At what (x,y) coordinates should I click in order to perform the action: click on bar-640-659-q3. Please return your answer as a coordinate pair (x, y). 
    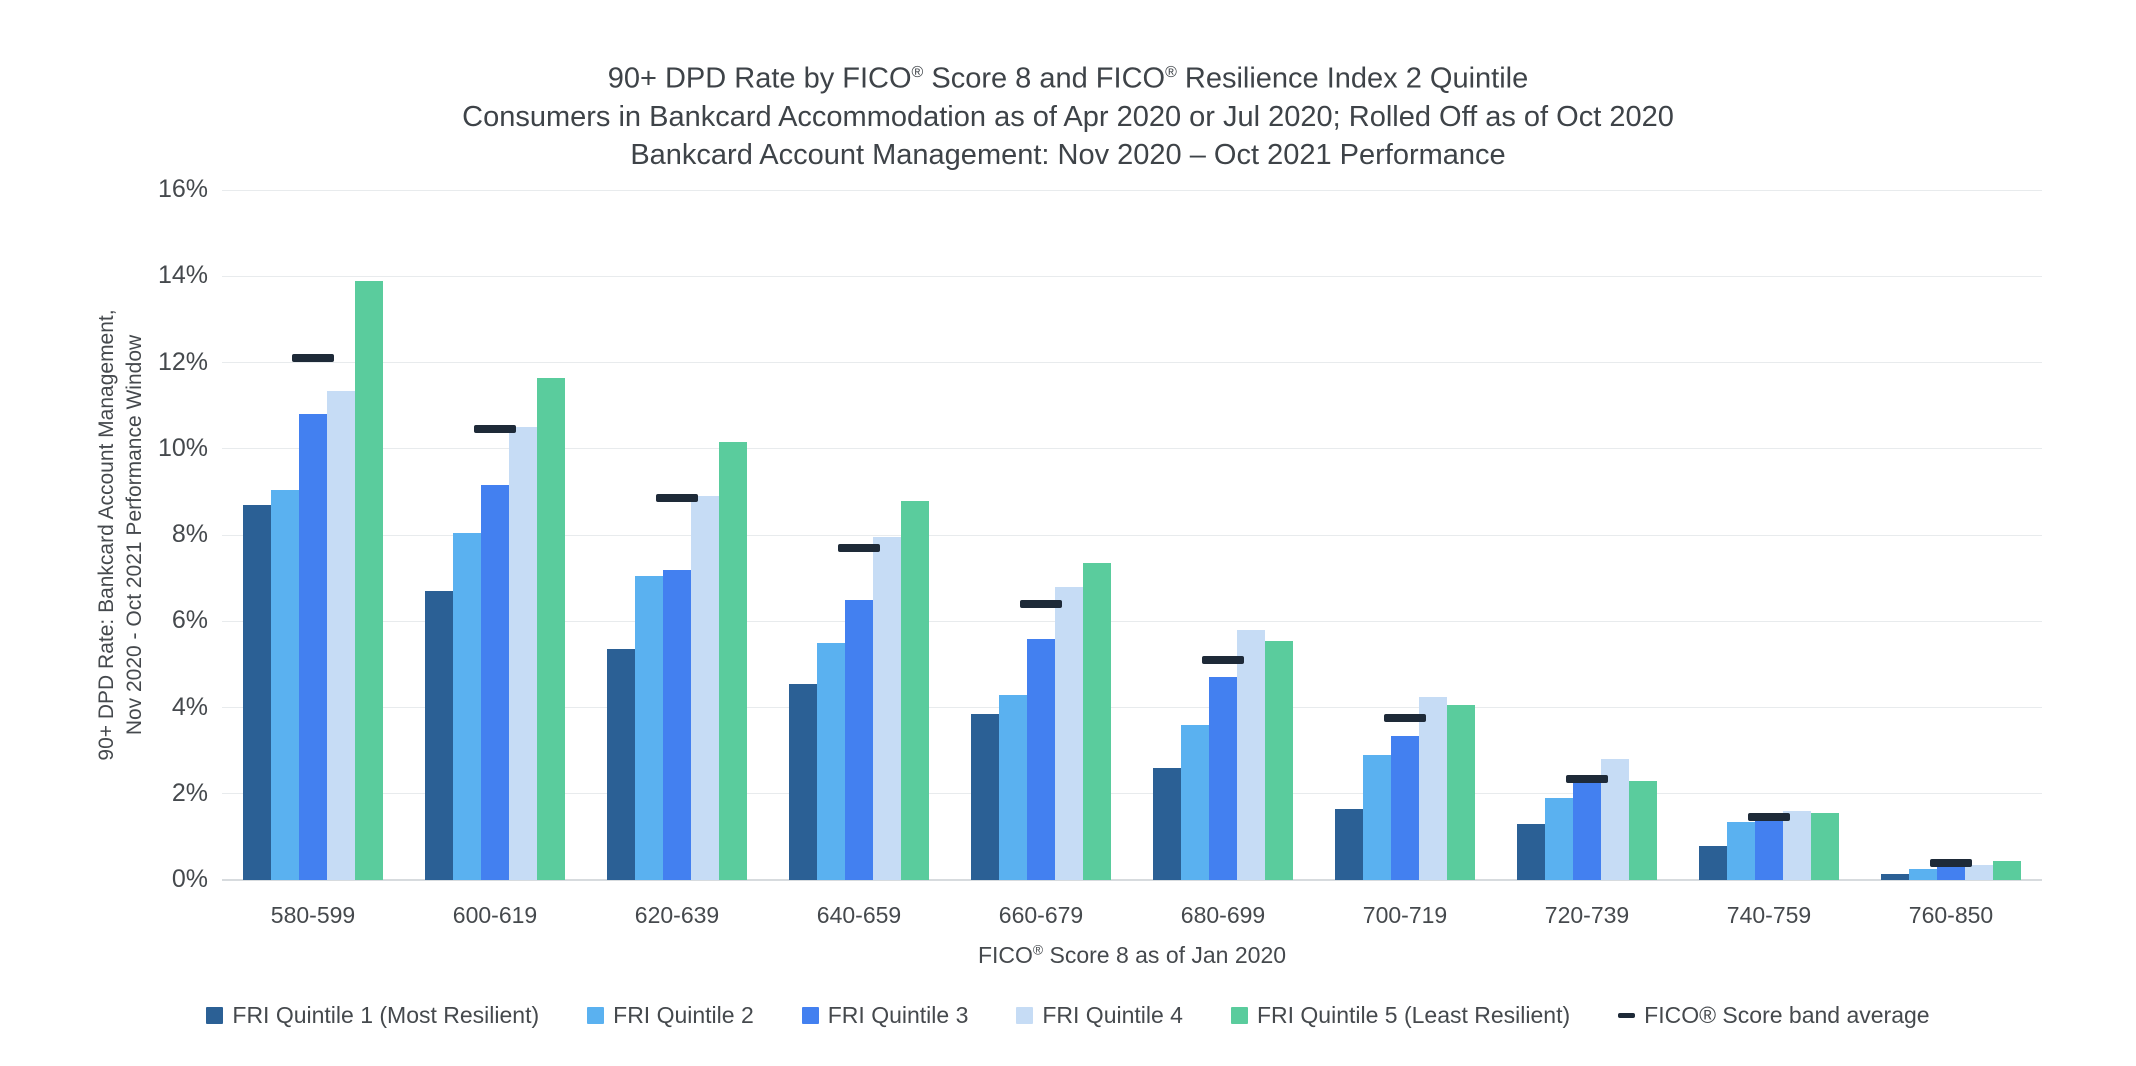
    Looking at the image, I should click on (859, 739).